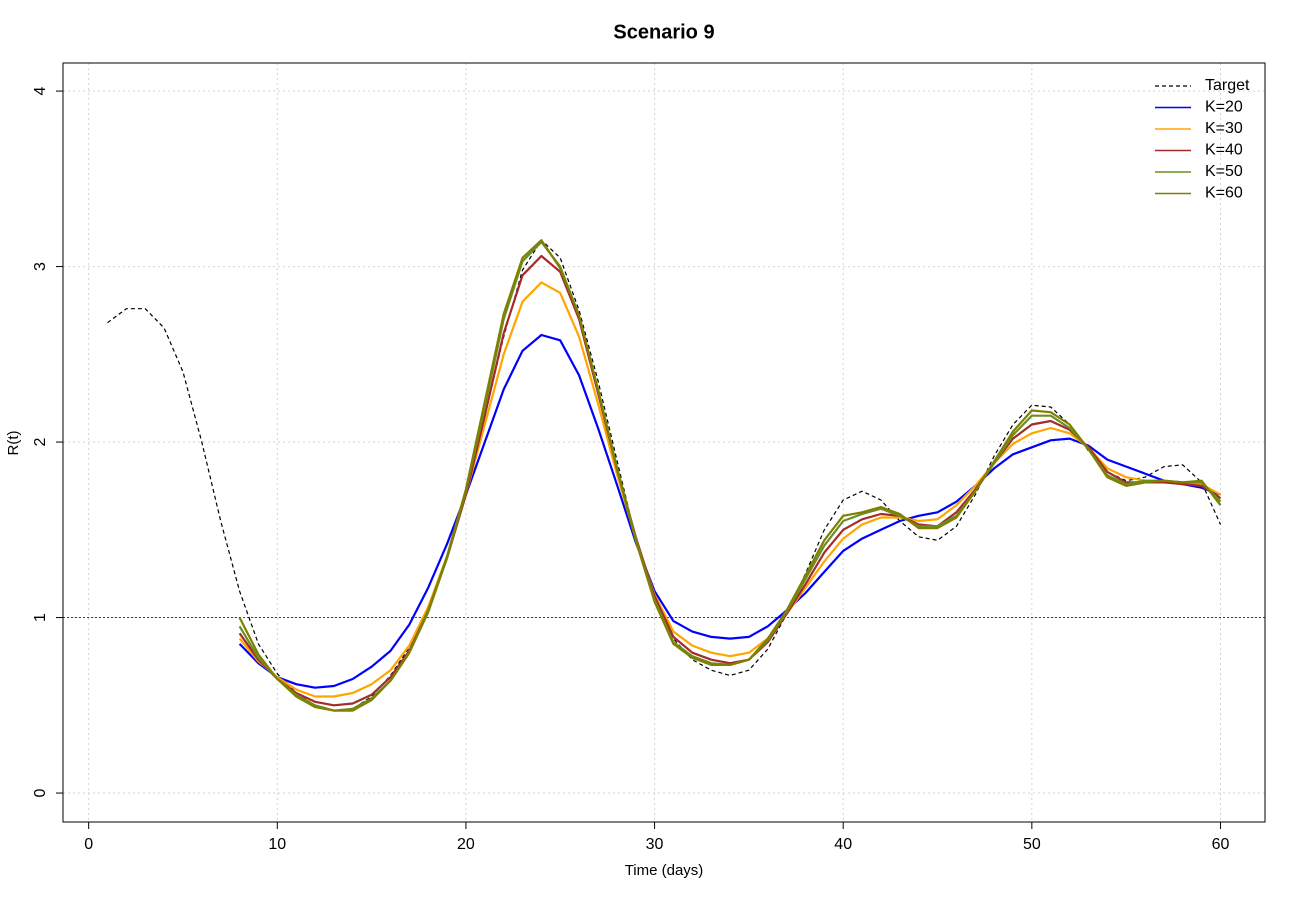 This screenshot has width=1300, height=905. What do you see at coordinates (40, 266) in the screenshot?
I see `y-tick-label: 3` at bounding box center [40, 266].